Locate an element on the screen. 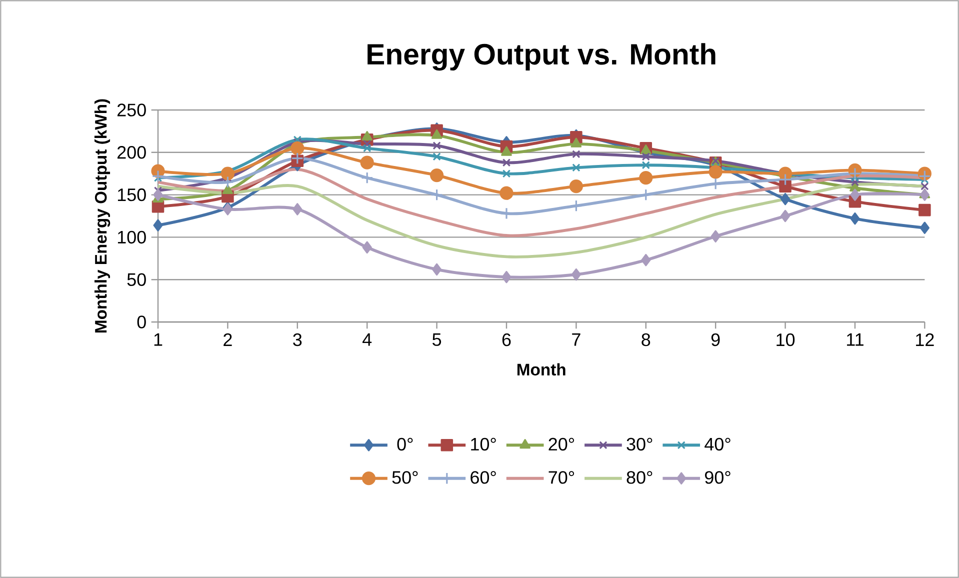 This screenshot has height=578, width=959. legend-label: 30° is located at coordinates (639, 444).